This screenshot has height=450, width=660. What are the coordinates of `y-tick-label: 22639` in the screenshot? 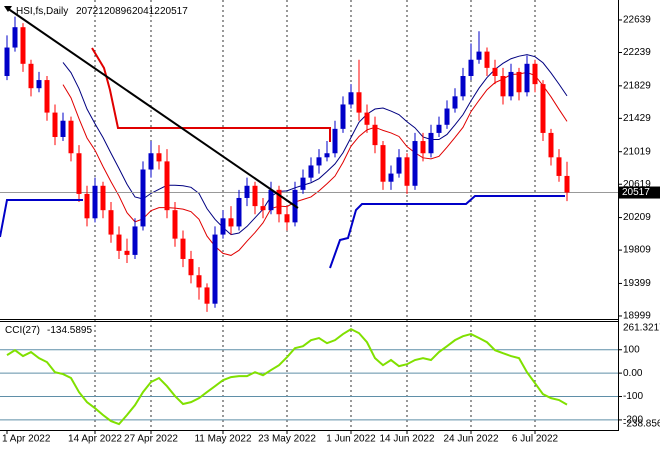 It's located at (637, 20).